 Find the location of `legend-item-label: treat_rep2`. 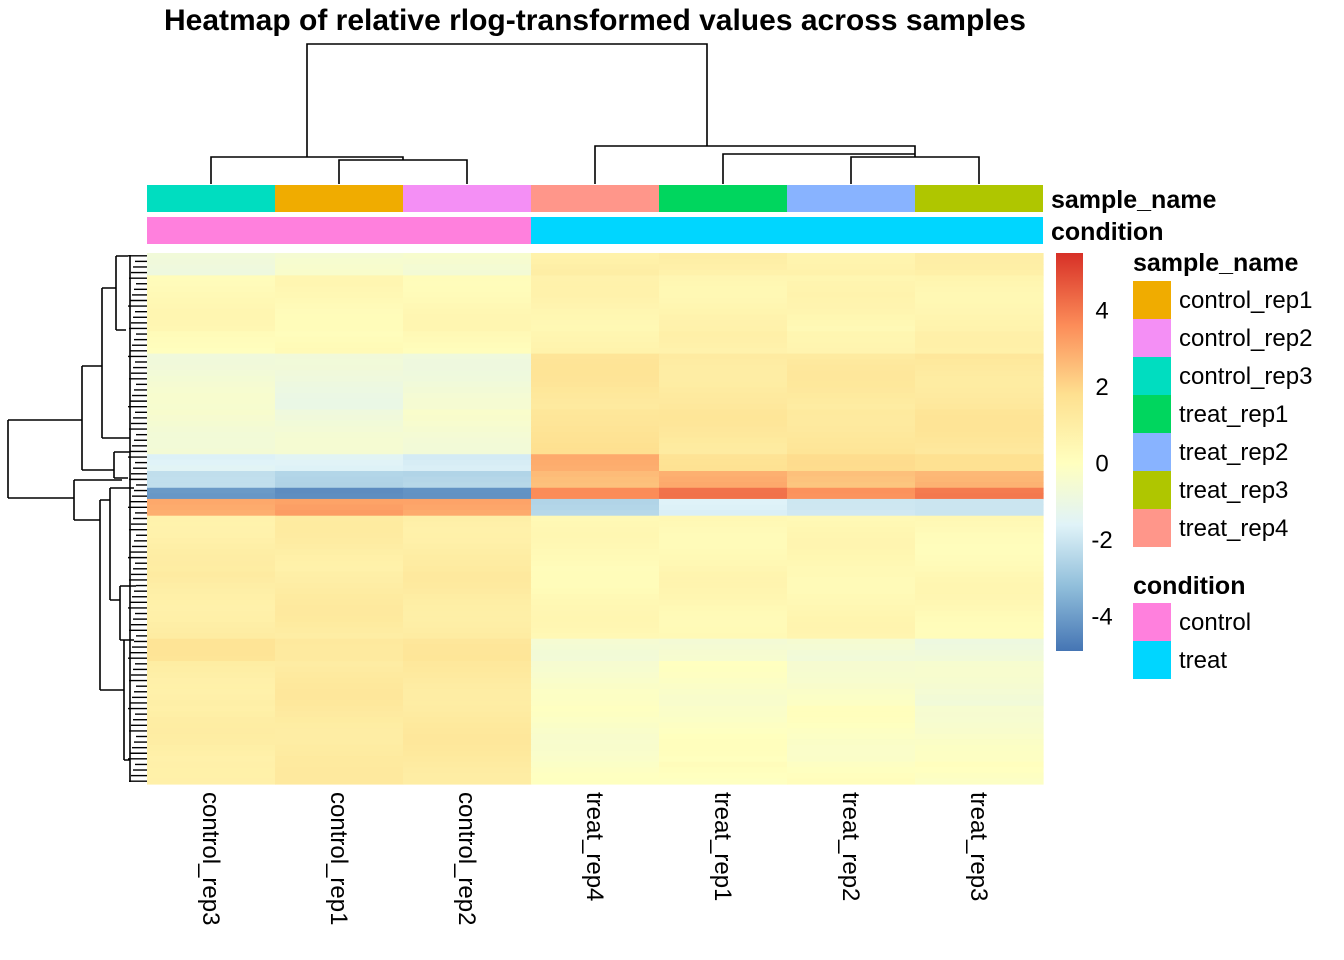

legend-item-label: treat_rep2 is located at coordinates (1233, 452).